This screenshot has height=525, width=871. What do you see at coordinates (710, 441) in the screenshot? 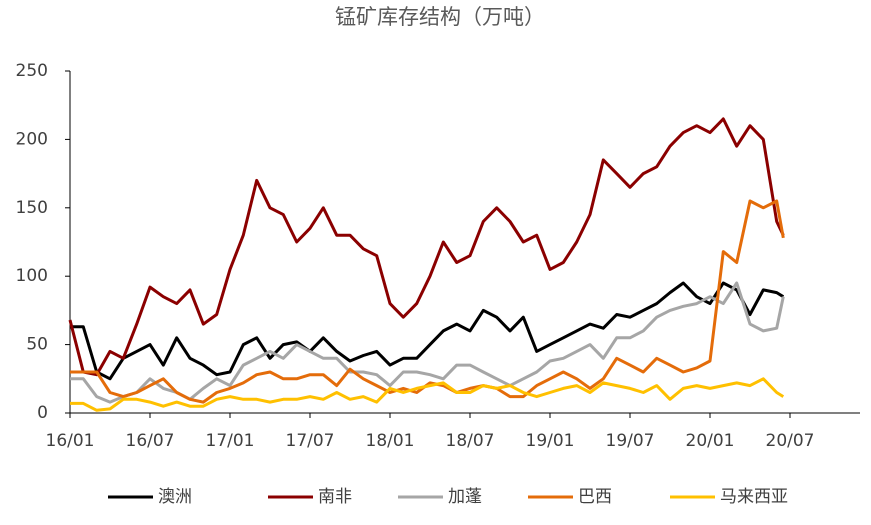
I see `x-tick-label: 20/01` at bounding box center [710, 441].